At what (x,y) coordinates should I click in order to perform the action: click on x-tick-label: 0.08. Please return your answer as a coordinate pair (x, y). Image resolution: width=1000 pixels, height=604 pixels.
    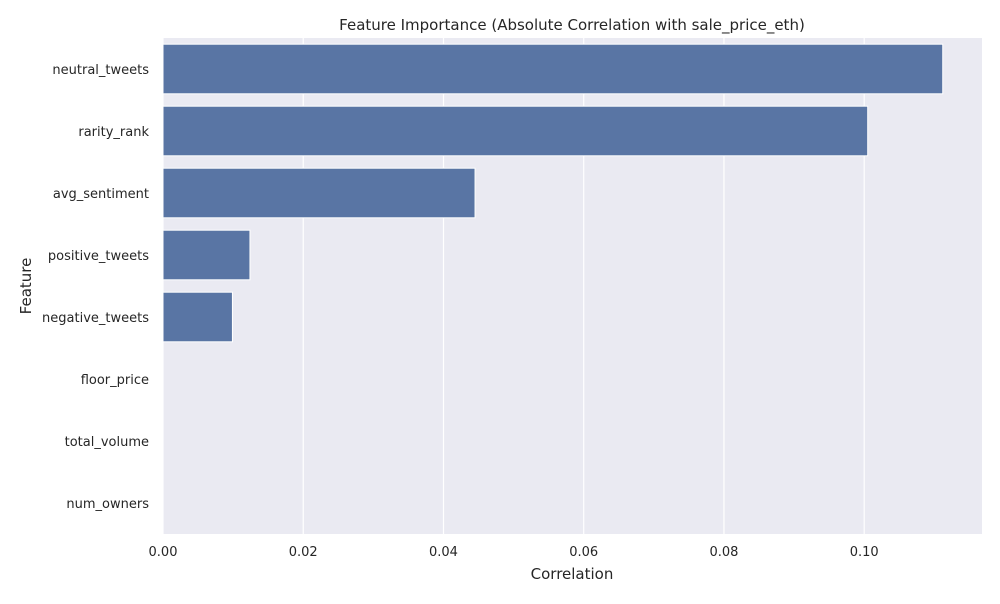
    Looking at the image, I should click on (723, 552).